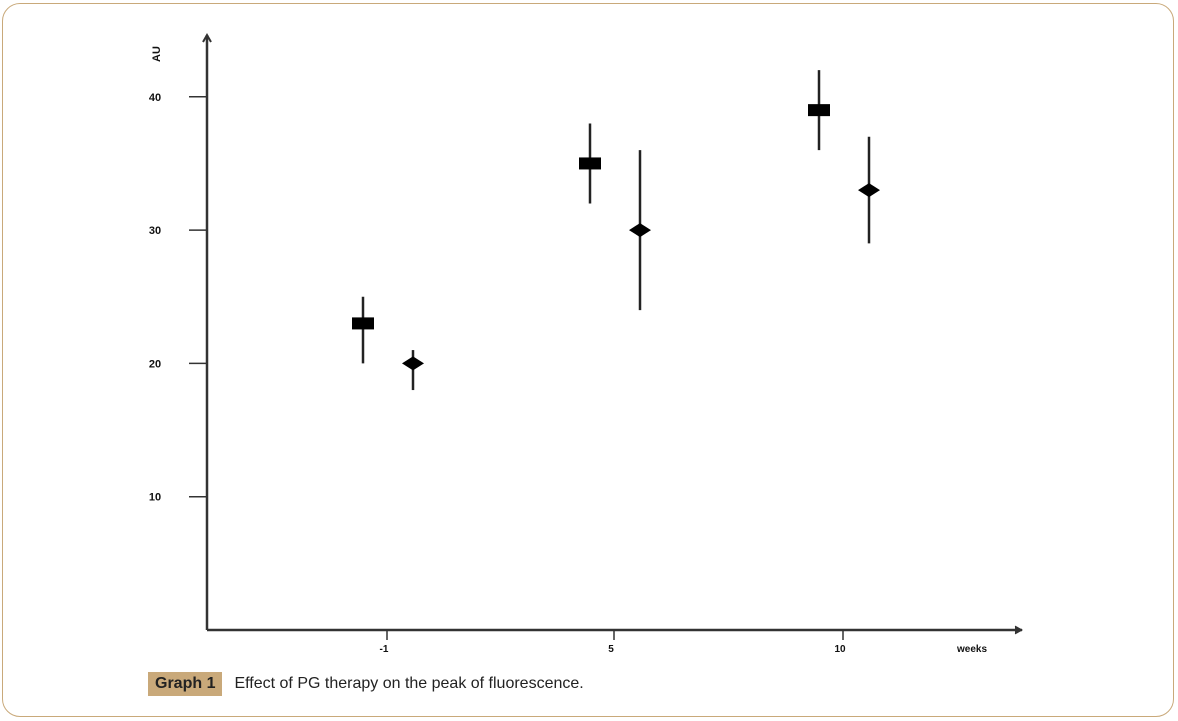 This screenshot has width=1178, height=721. What do you see at coordinates (155, 231) in the screenshot?
I see `y-tick-label: 30` at bounding box center [155, 231].